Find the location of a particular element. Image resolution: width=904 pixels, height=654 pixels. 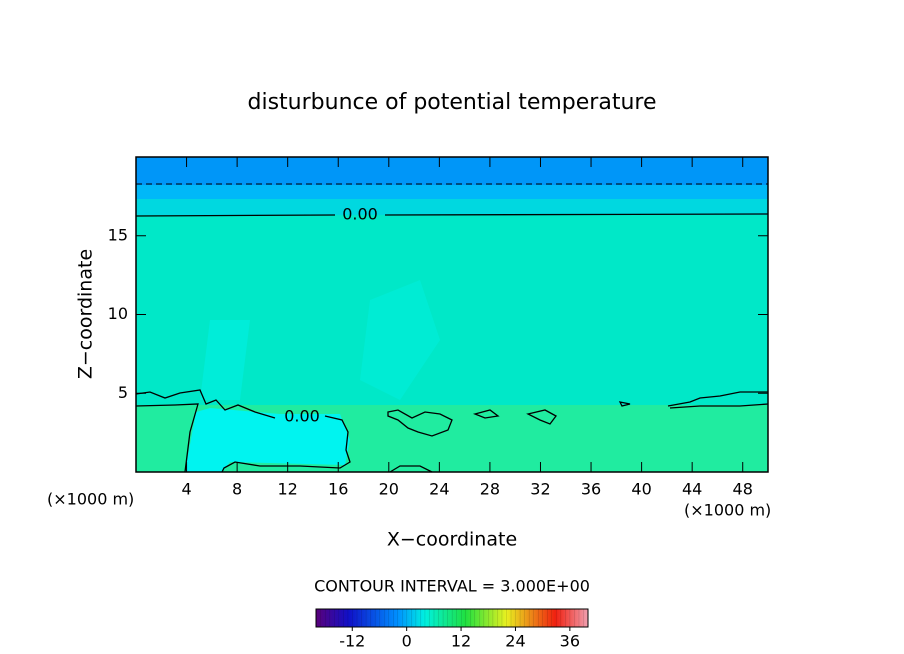

x-tick-label: 48 is located at coordinates (743, 489).